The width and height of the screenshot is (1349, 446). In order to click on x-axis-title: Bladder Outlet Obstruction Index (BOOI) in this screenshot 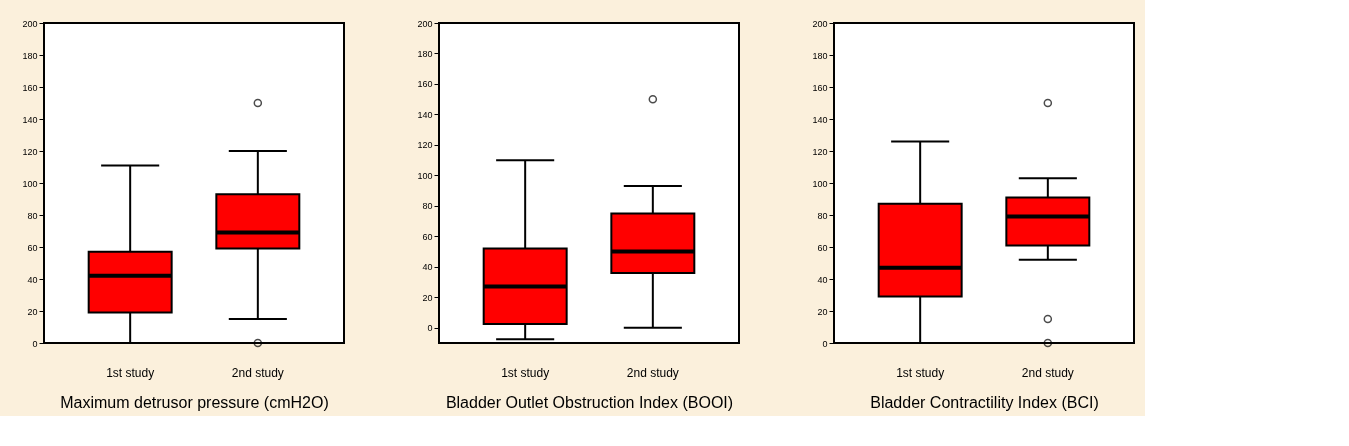, I will do `click(589, 402)`.